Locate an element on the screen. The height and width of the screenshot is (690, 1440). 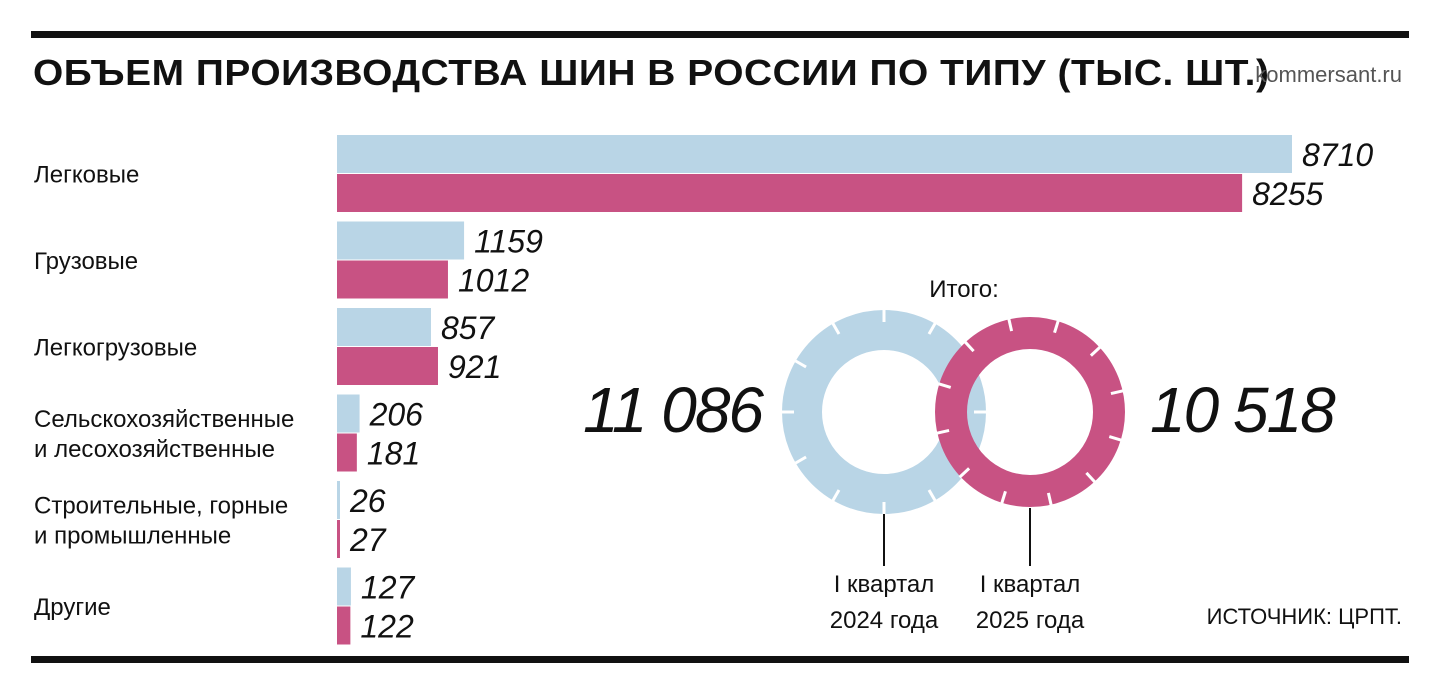
category-label-line: Грузовые is located at coordinates (86, 261).